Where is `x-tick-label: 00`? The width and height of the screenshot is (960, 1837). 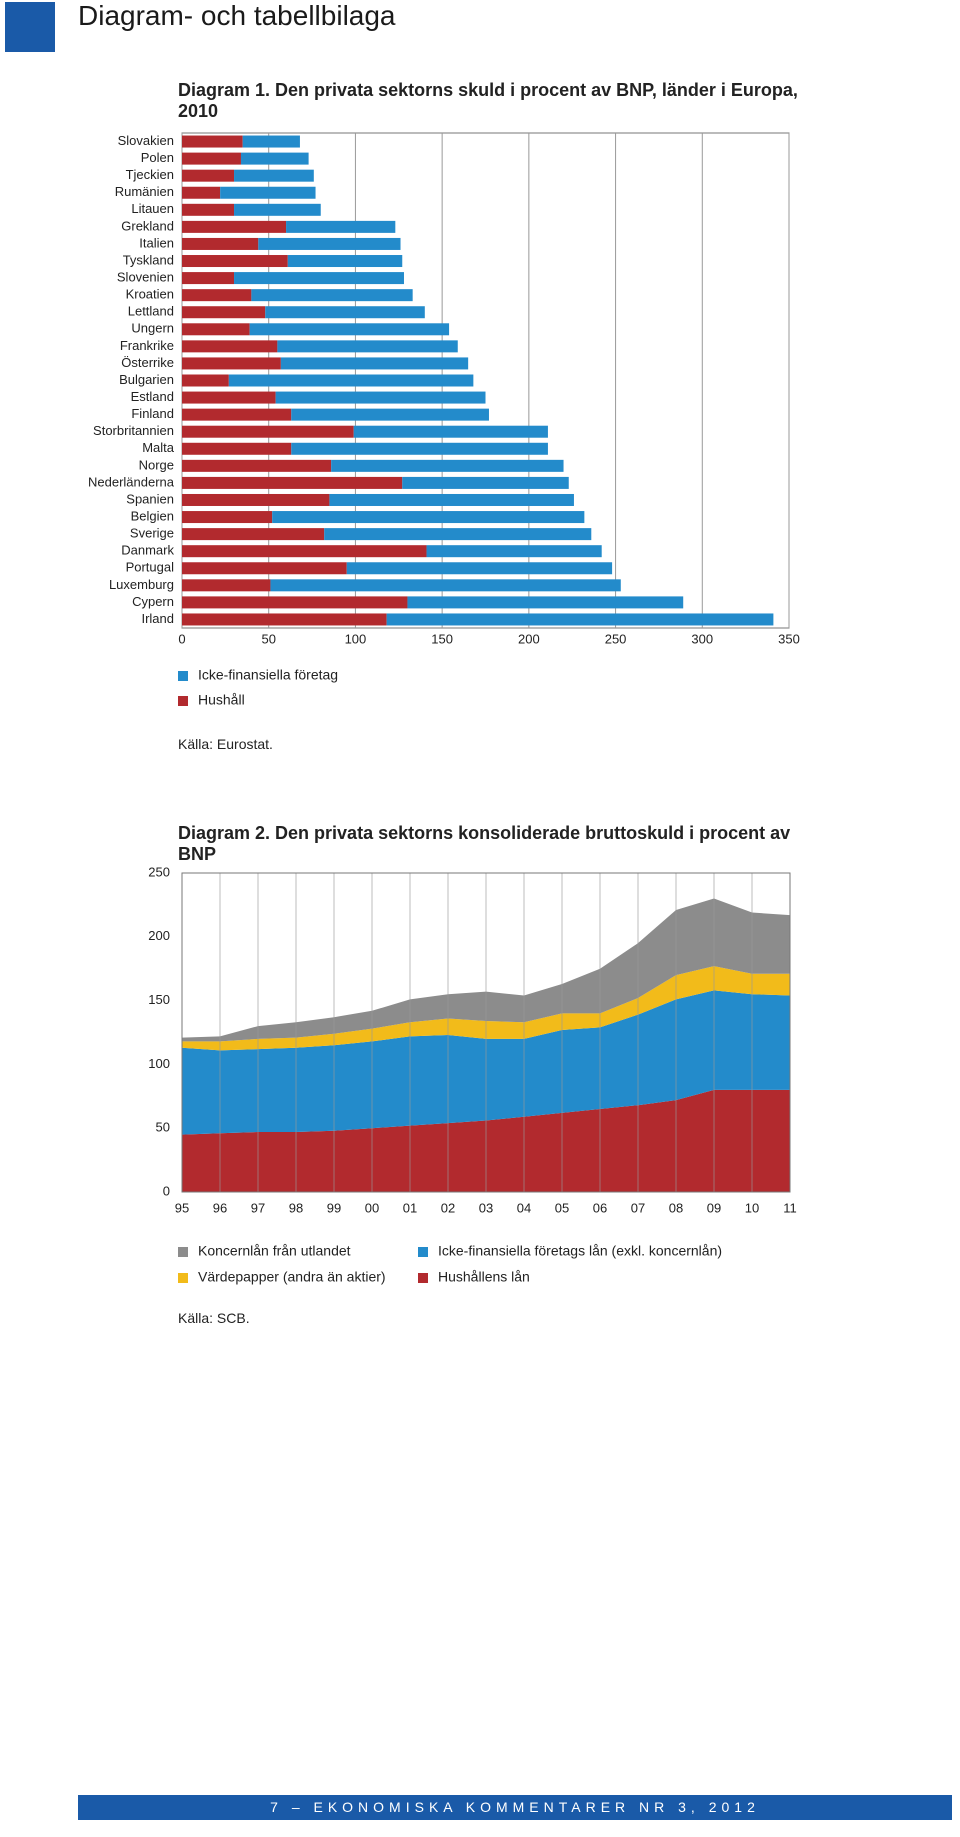
x-tick-label: 00 is located at coordinates (372, 1207).